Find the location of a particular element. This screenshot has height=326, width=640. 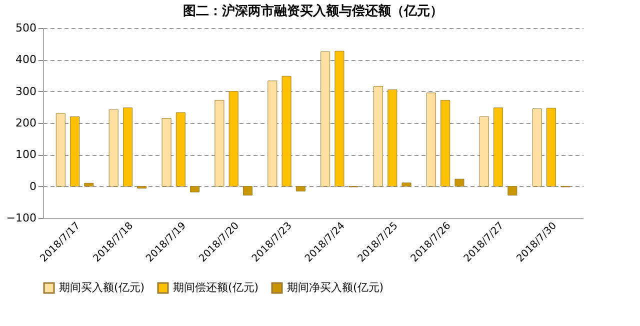

y-tick-label: 300 is located at coordinates (26, 91).